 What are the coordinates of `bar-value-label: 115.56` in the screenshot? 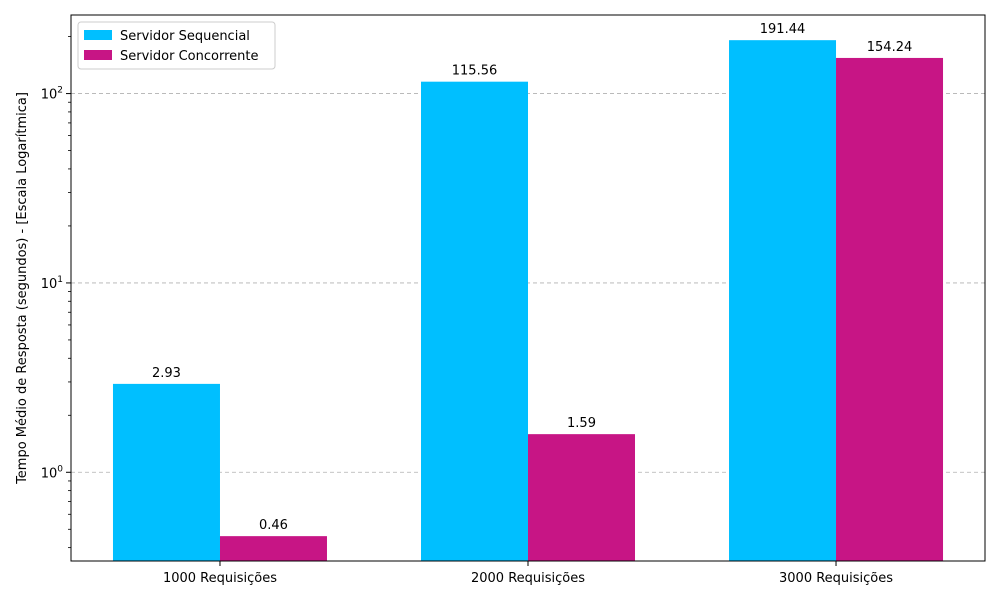 It's located at (475, 71).